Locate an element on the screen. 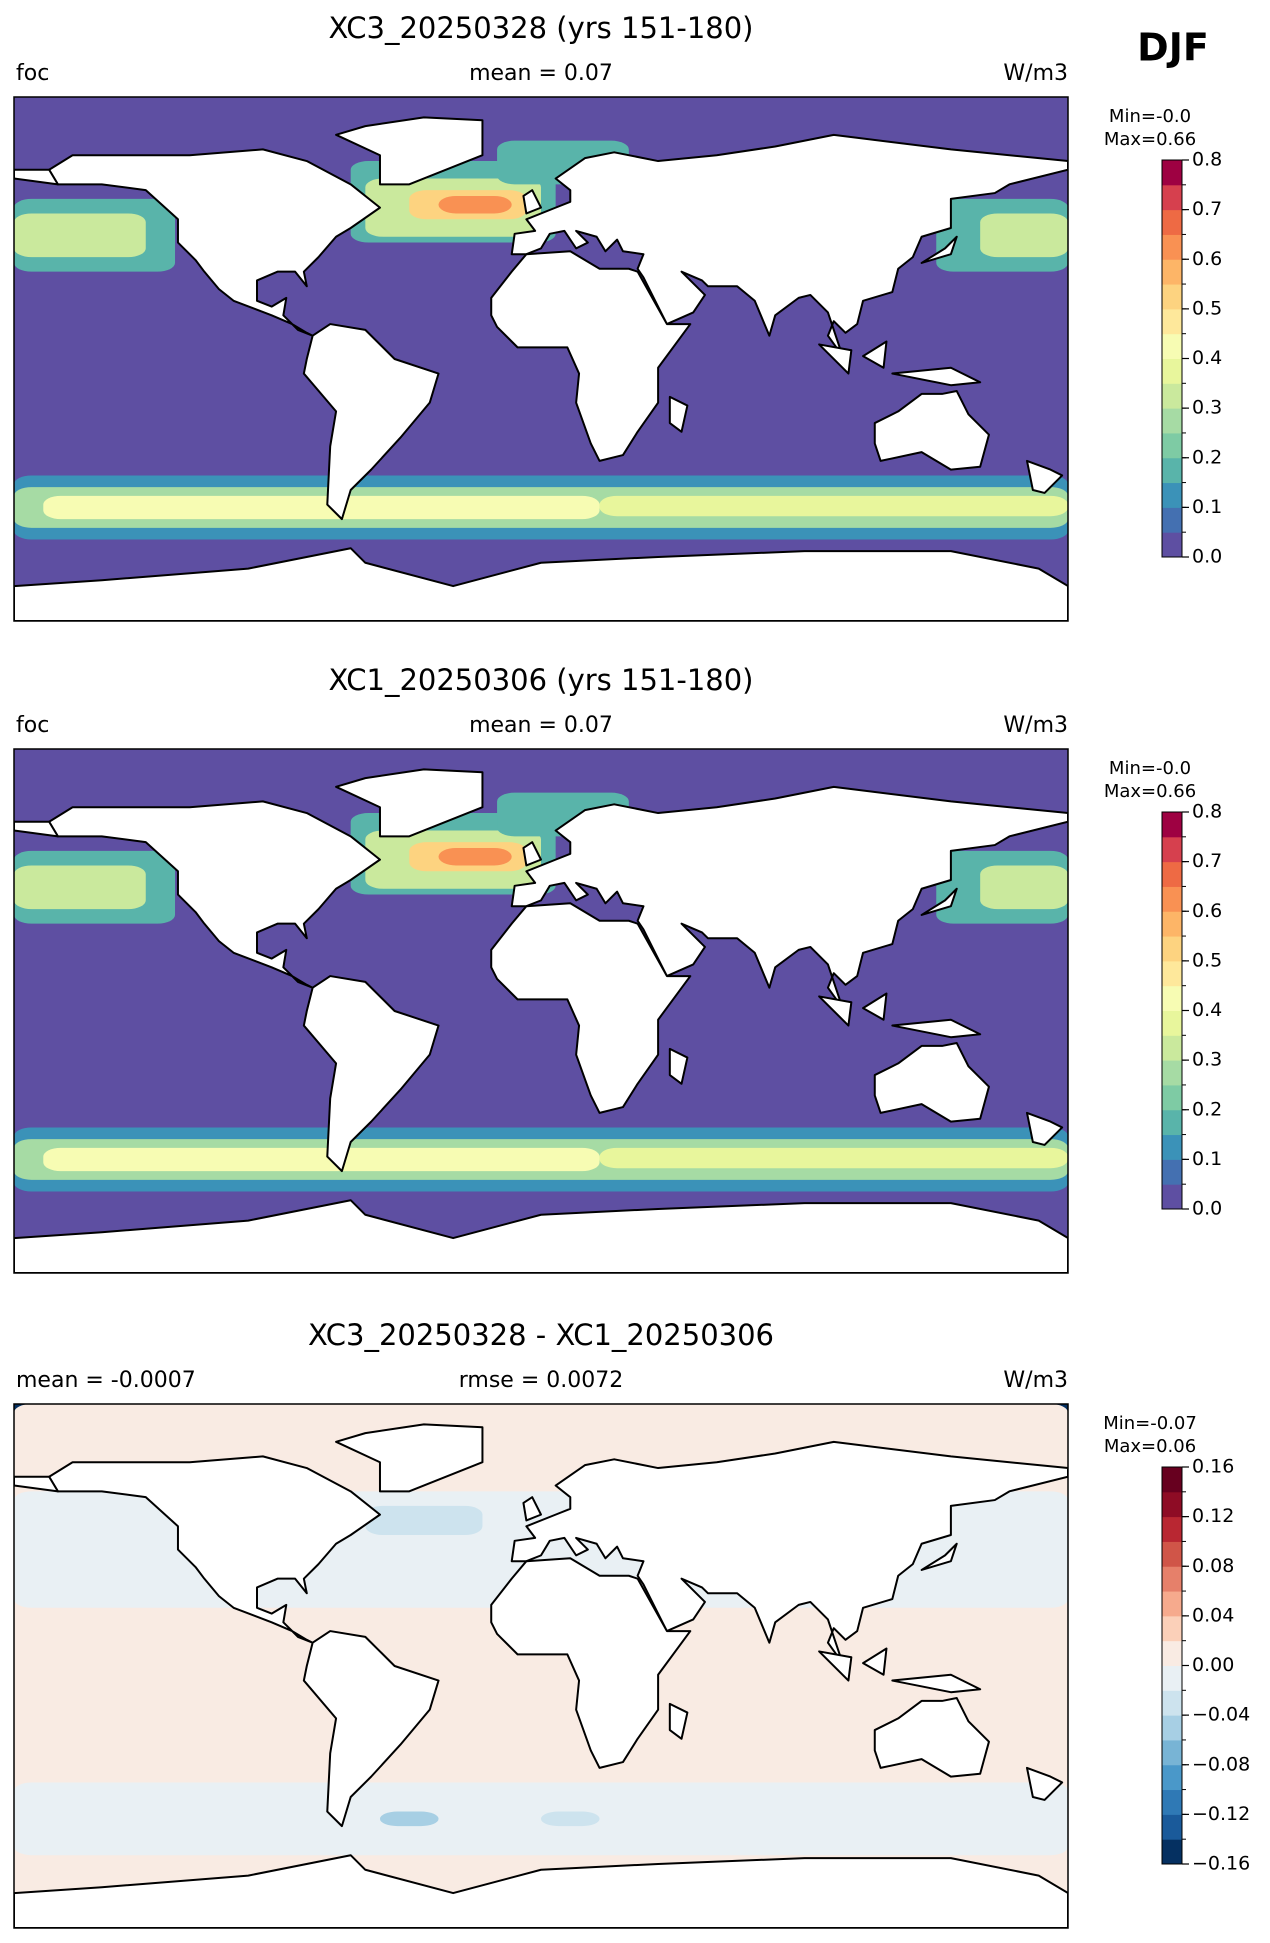 The height and width of the screenshot is (1943, 1270). season-label: DJF is located at coordinates (1173, 48).